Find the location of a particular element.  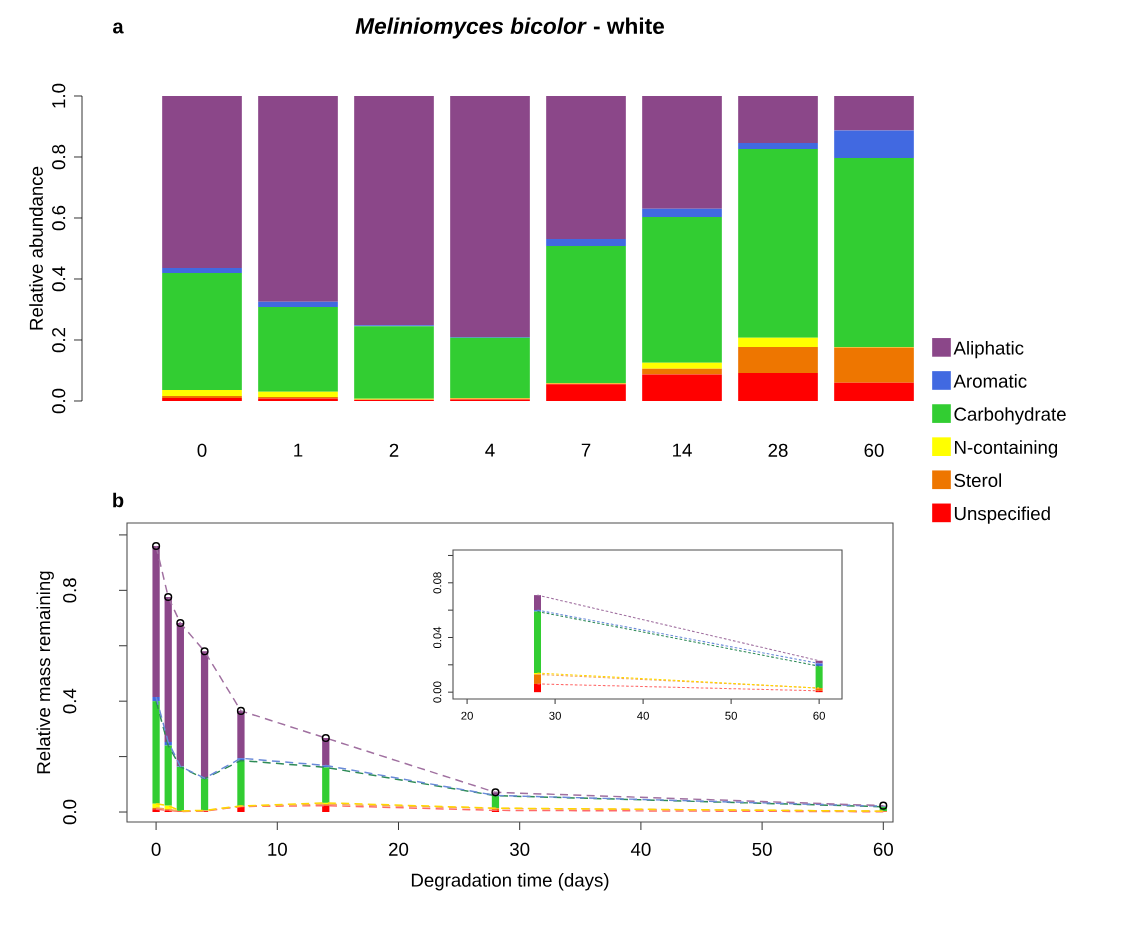

legend-label: Carbohydrate is located at coordinates (1010, 416).